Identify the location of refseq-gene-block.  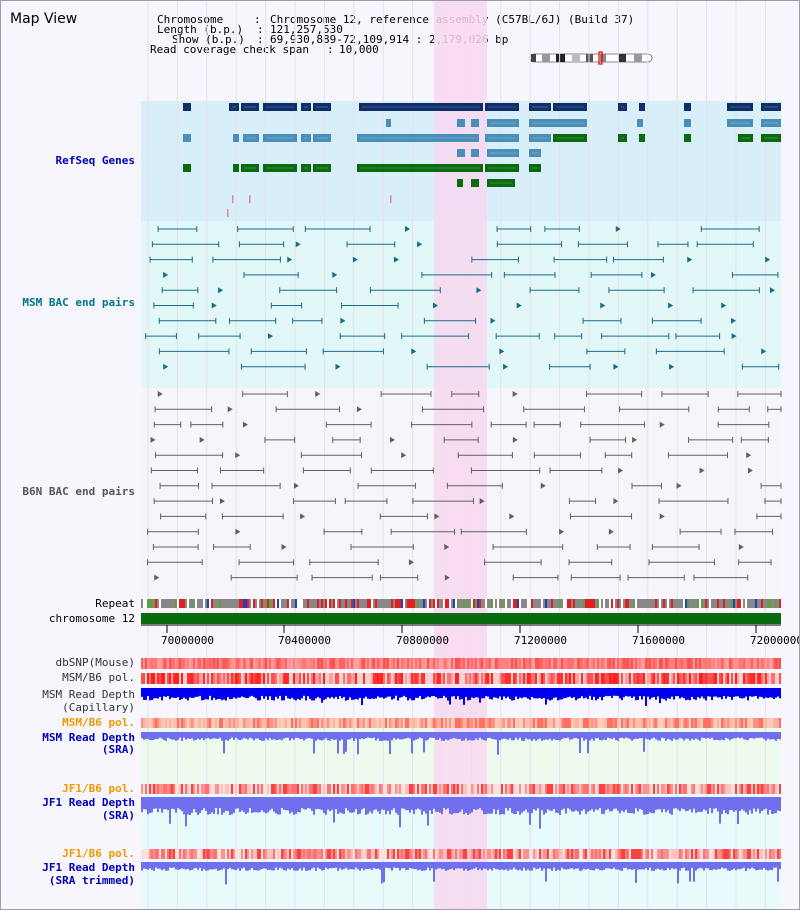
(234, 107).